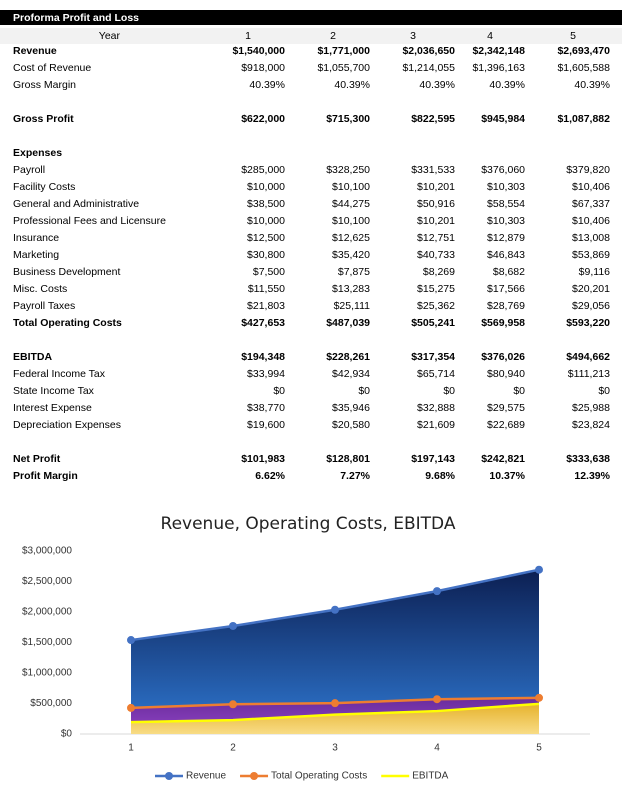 This screenshot has height=793, width=622. What do you see at coordinates (29, 170) in the screenshot?
I see `row-label: Payroll` at bounding box center [29, 170].